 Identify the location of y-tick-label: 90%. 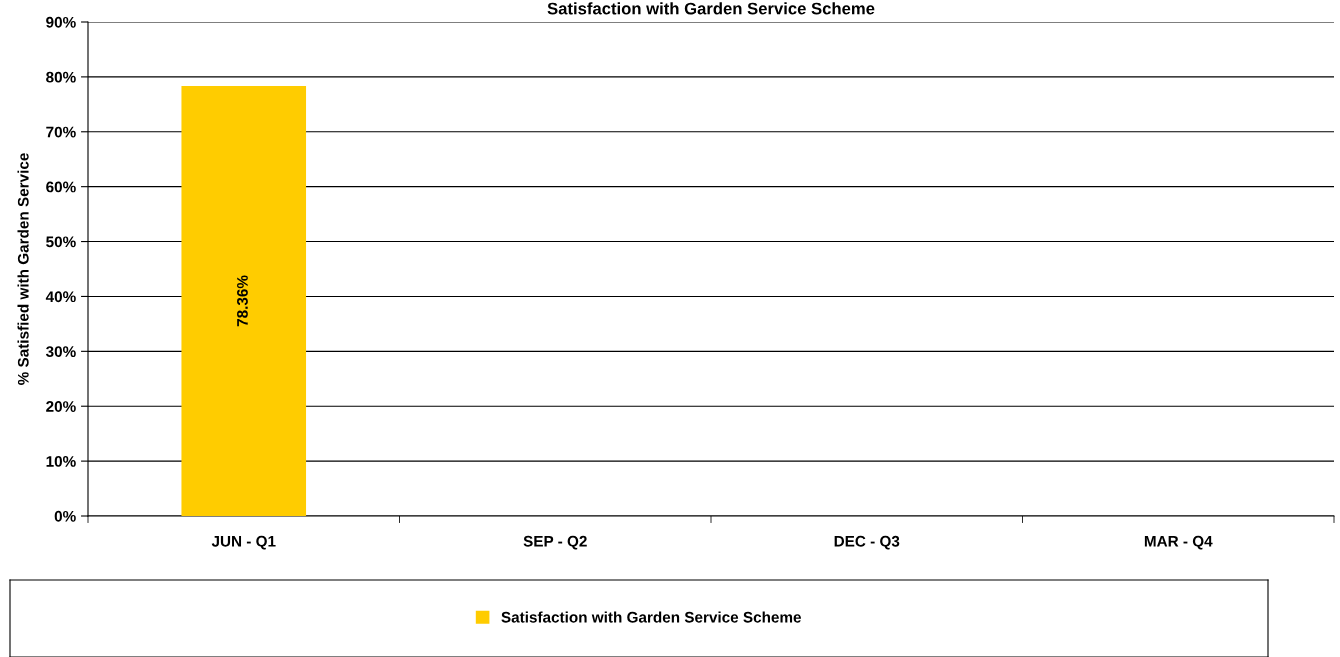
(61, 22).